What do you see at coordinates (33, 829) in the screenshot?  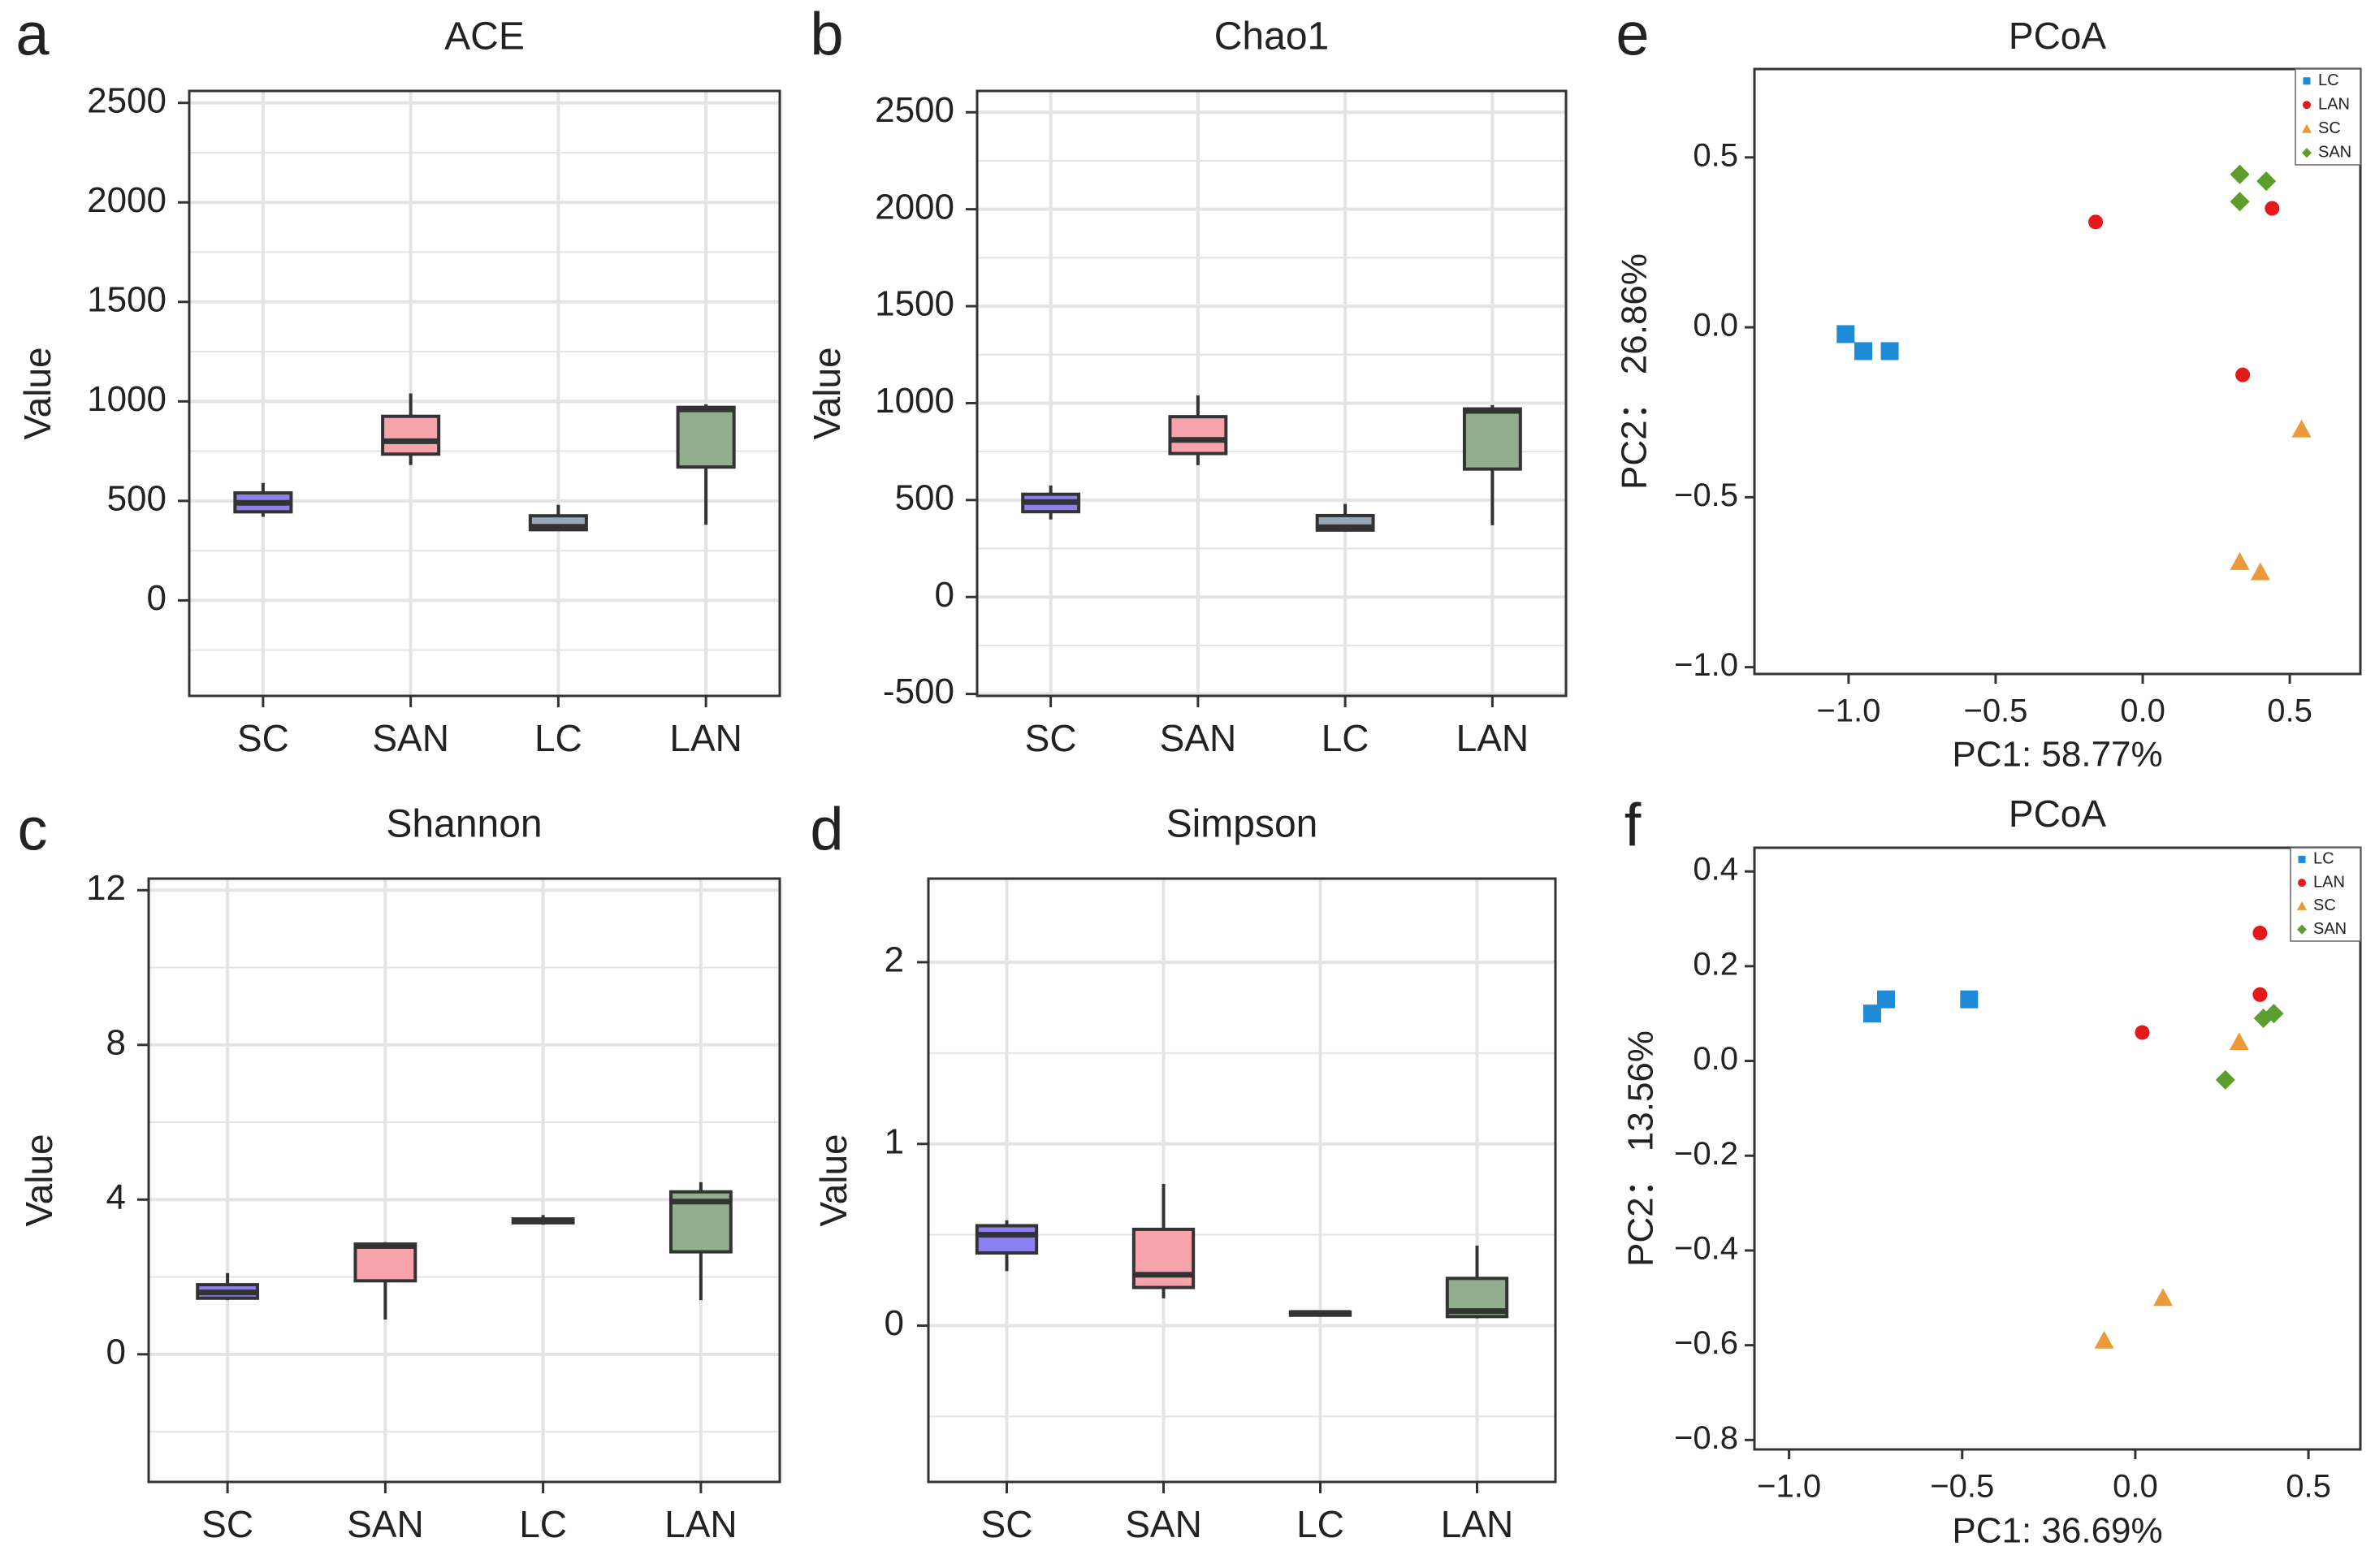 I see `panel-letter: c` at bounding box center [33, 829].